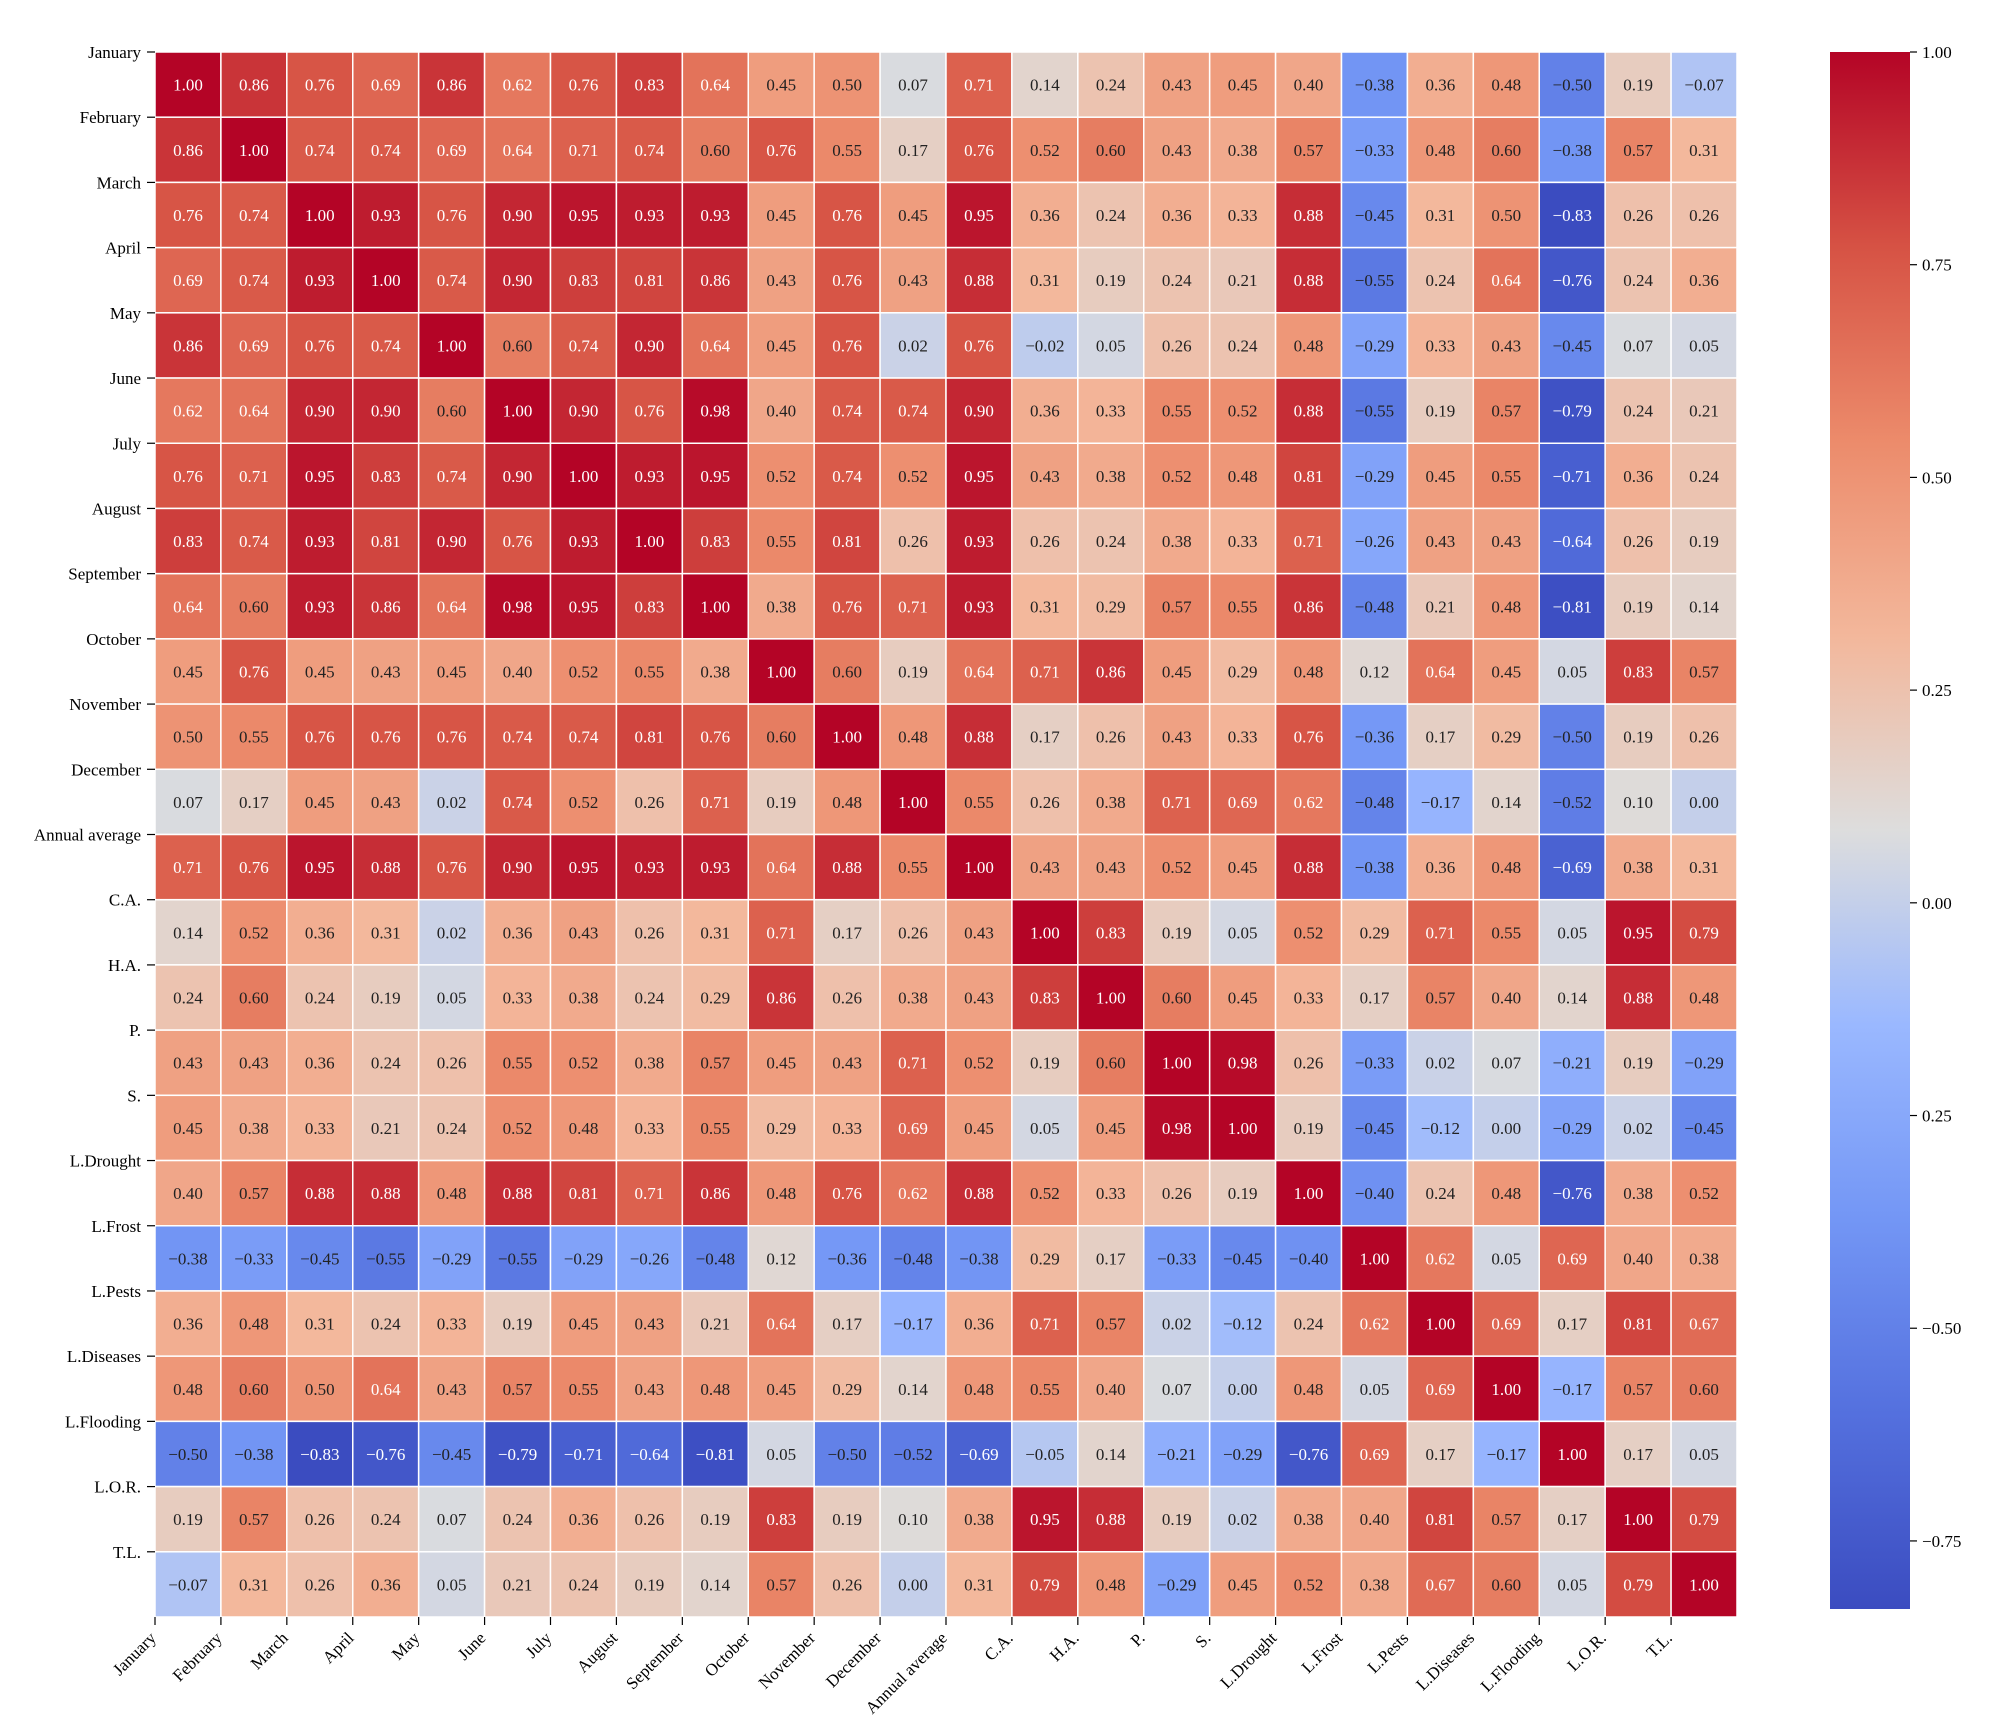  Describe the element at coordinates (320, 150) in the screenshot. I see `cell-value-label: 0.74` at that location.